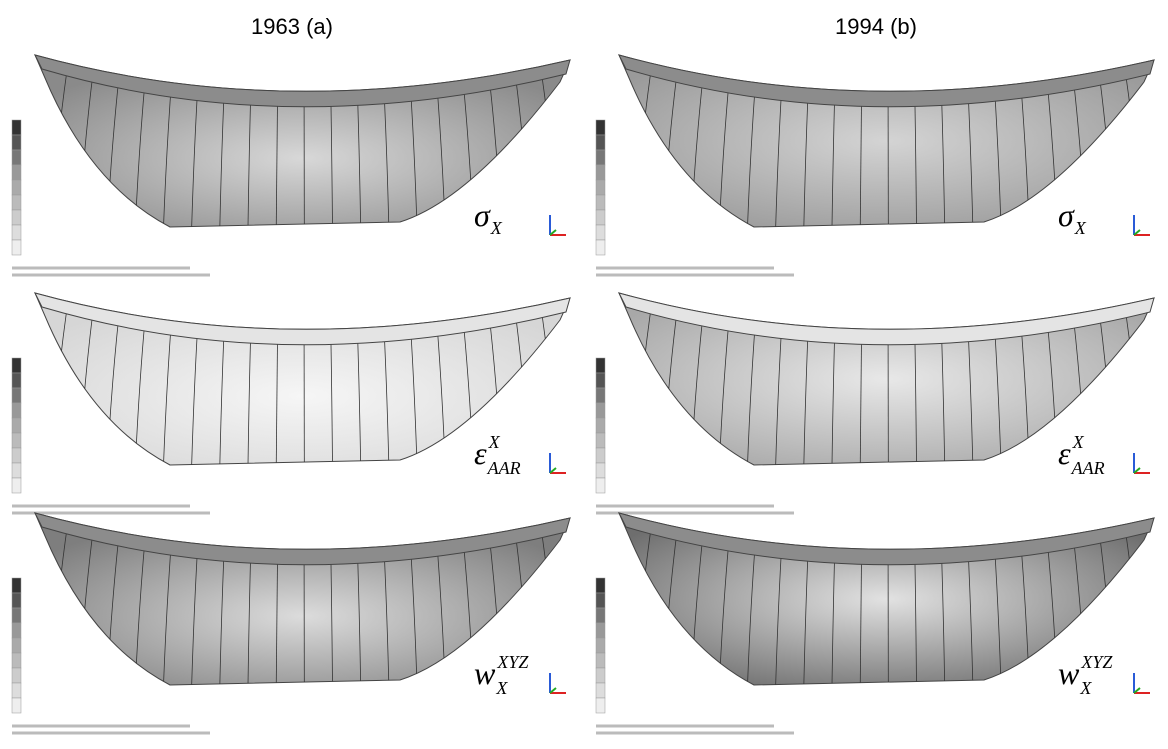 Image resolution: width=1168 pixels, height=749 pixels. Describe the element at coordinates (292, 26) in the screenshot. I see `column-title: 1963 (a)` at that location.